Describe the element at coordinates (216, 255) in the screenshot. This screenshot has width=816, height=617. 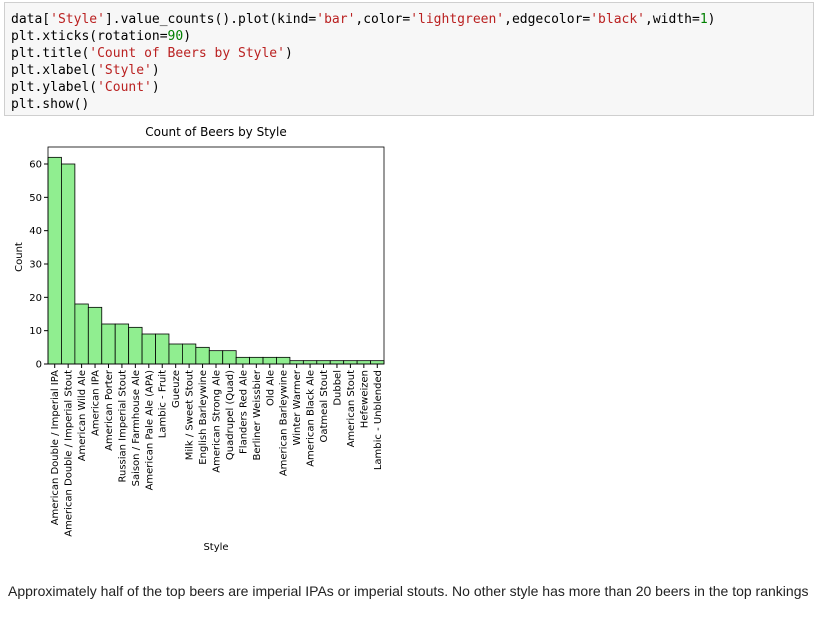
I see `plot-frame` at that location.